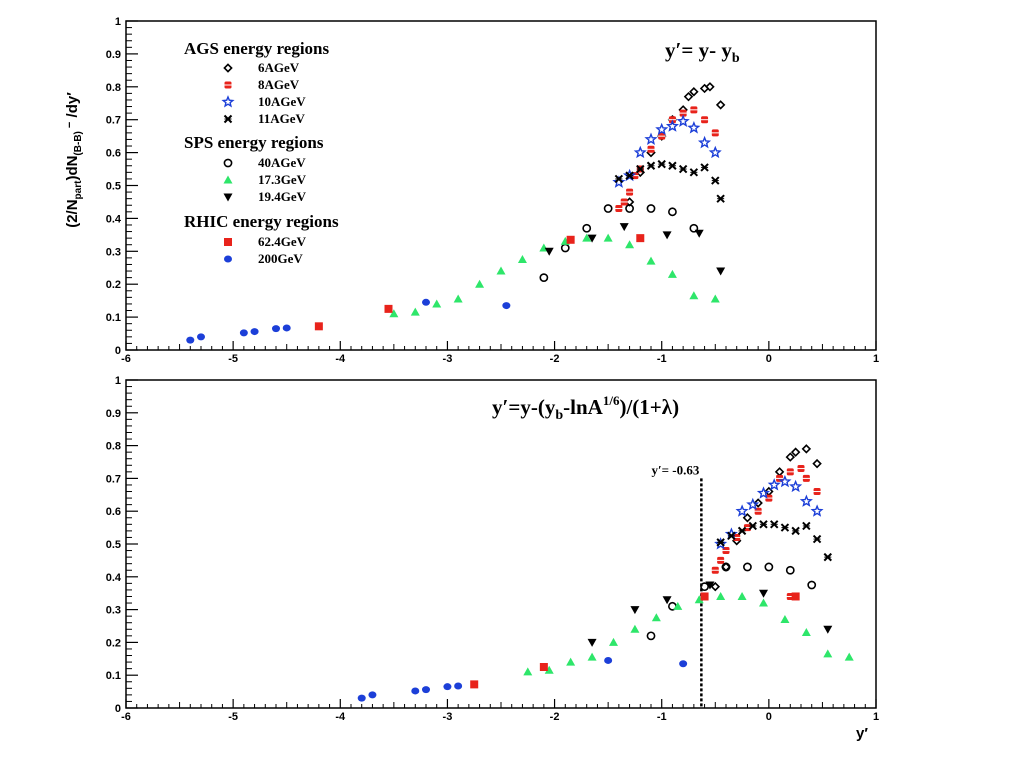 This screenshot has height=768, width=1024. Describe the element at coordinates (282, 101) in the screenshot. I see `svg-text: 10AGeV` at that location.